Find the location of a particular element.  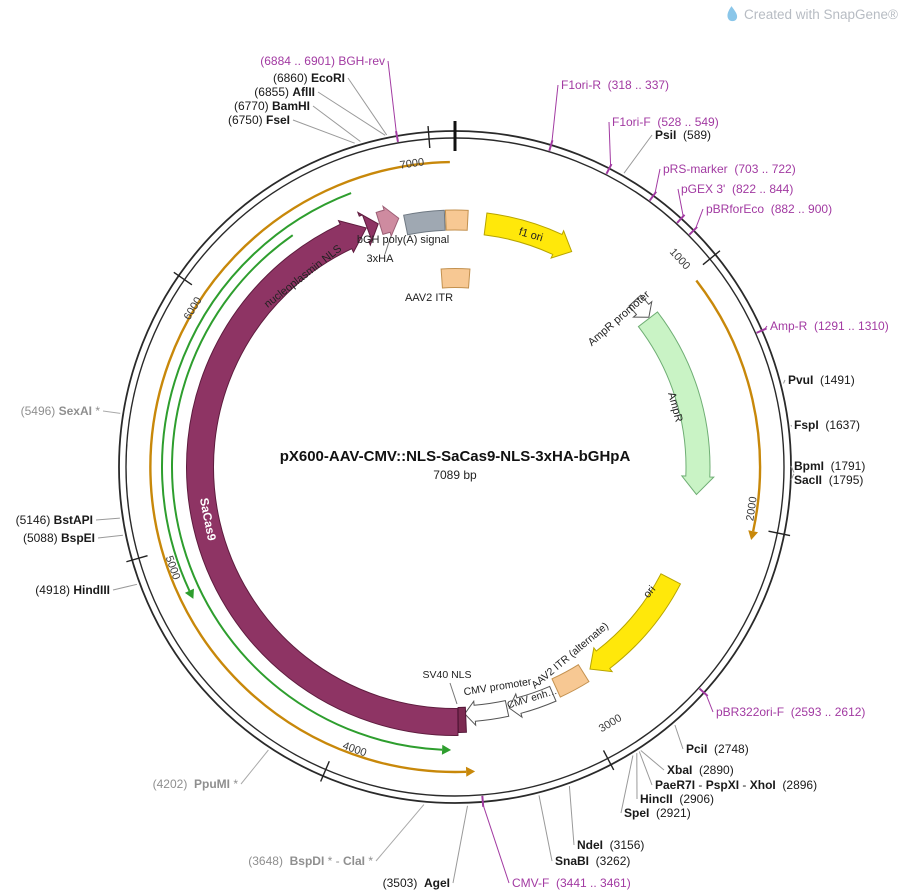

leader-line-6884-6901-bgh-rev is located at coordinates (392, 97).